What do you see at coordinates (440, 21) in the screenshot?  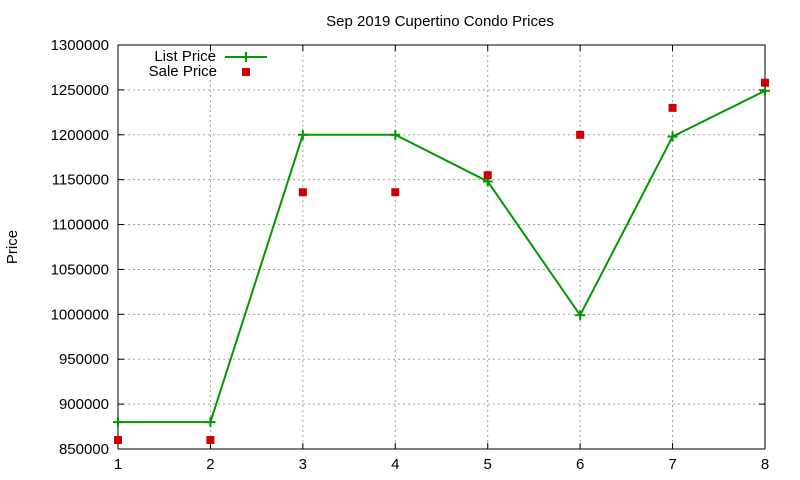 I see `chart-title: Sep 2019 Cupertino Condo Prices` at bounding box center [440, 21].